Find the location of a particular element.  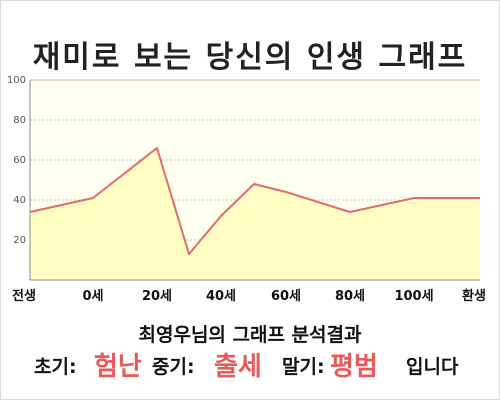

y-tick-label: 80 is located at coordinates (19, 120).